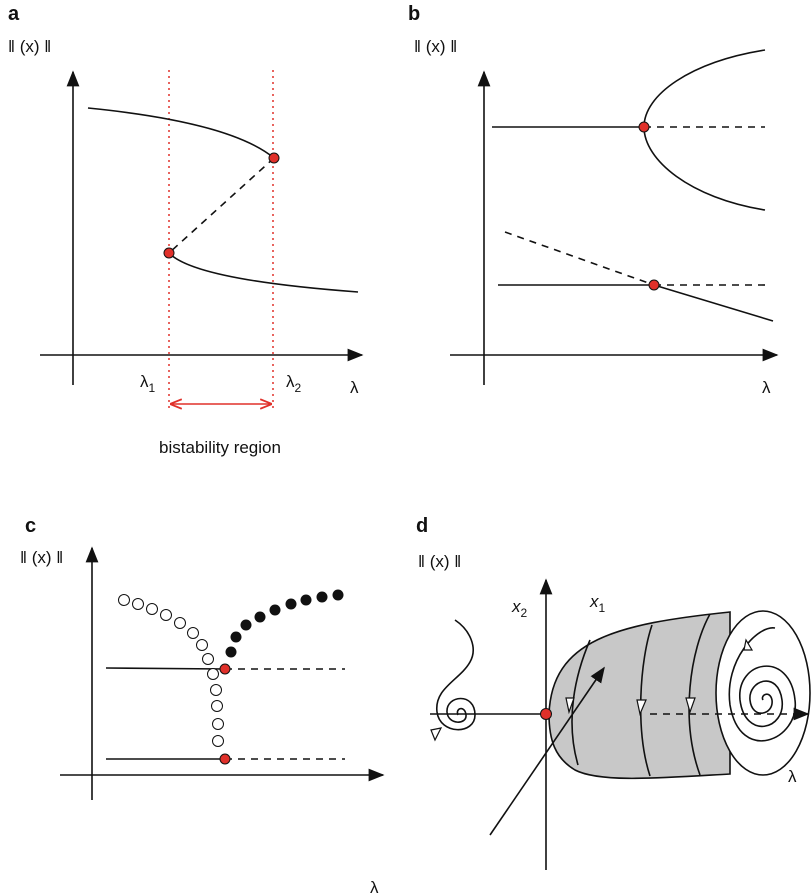 This screenshot has height=896, width=811. I want to click on x1-axis, so click(547, 751).